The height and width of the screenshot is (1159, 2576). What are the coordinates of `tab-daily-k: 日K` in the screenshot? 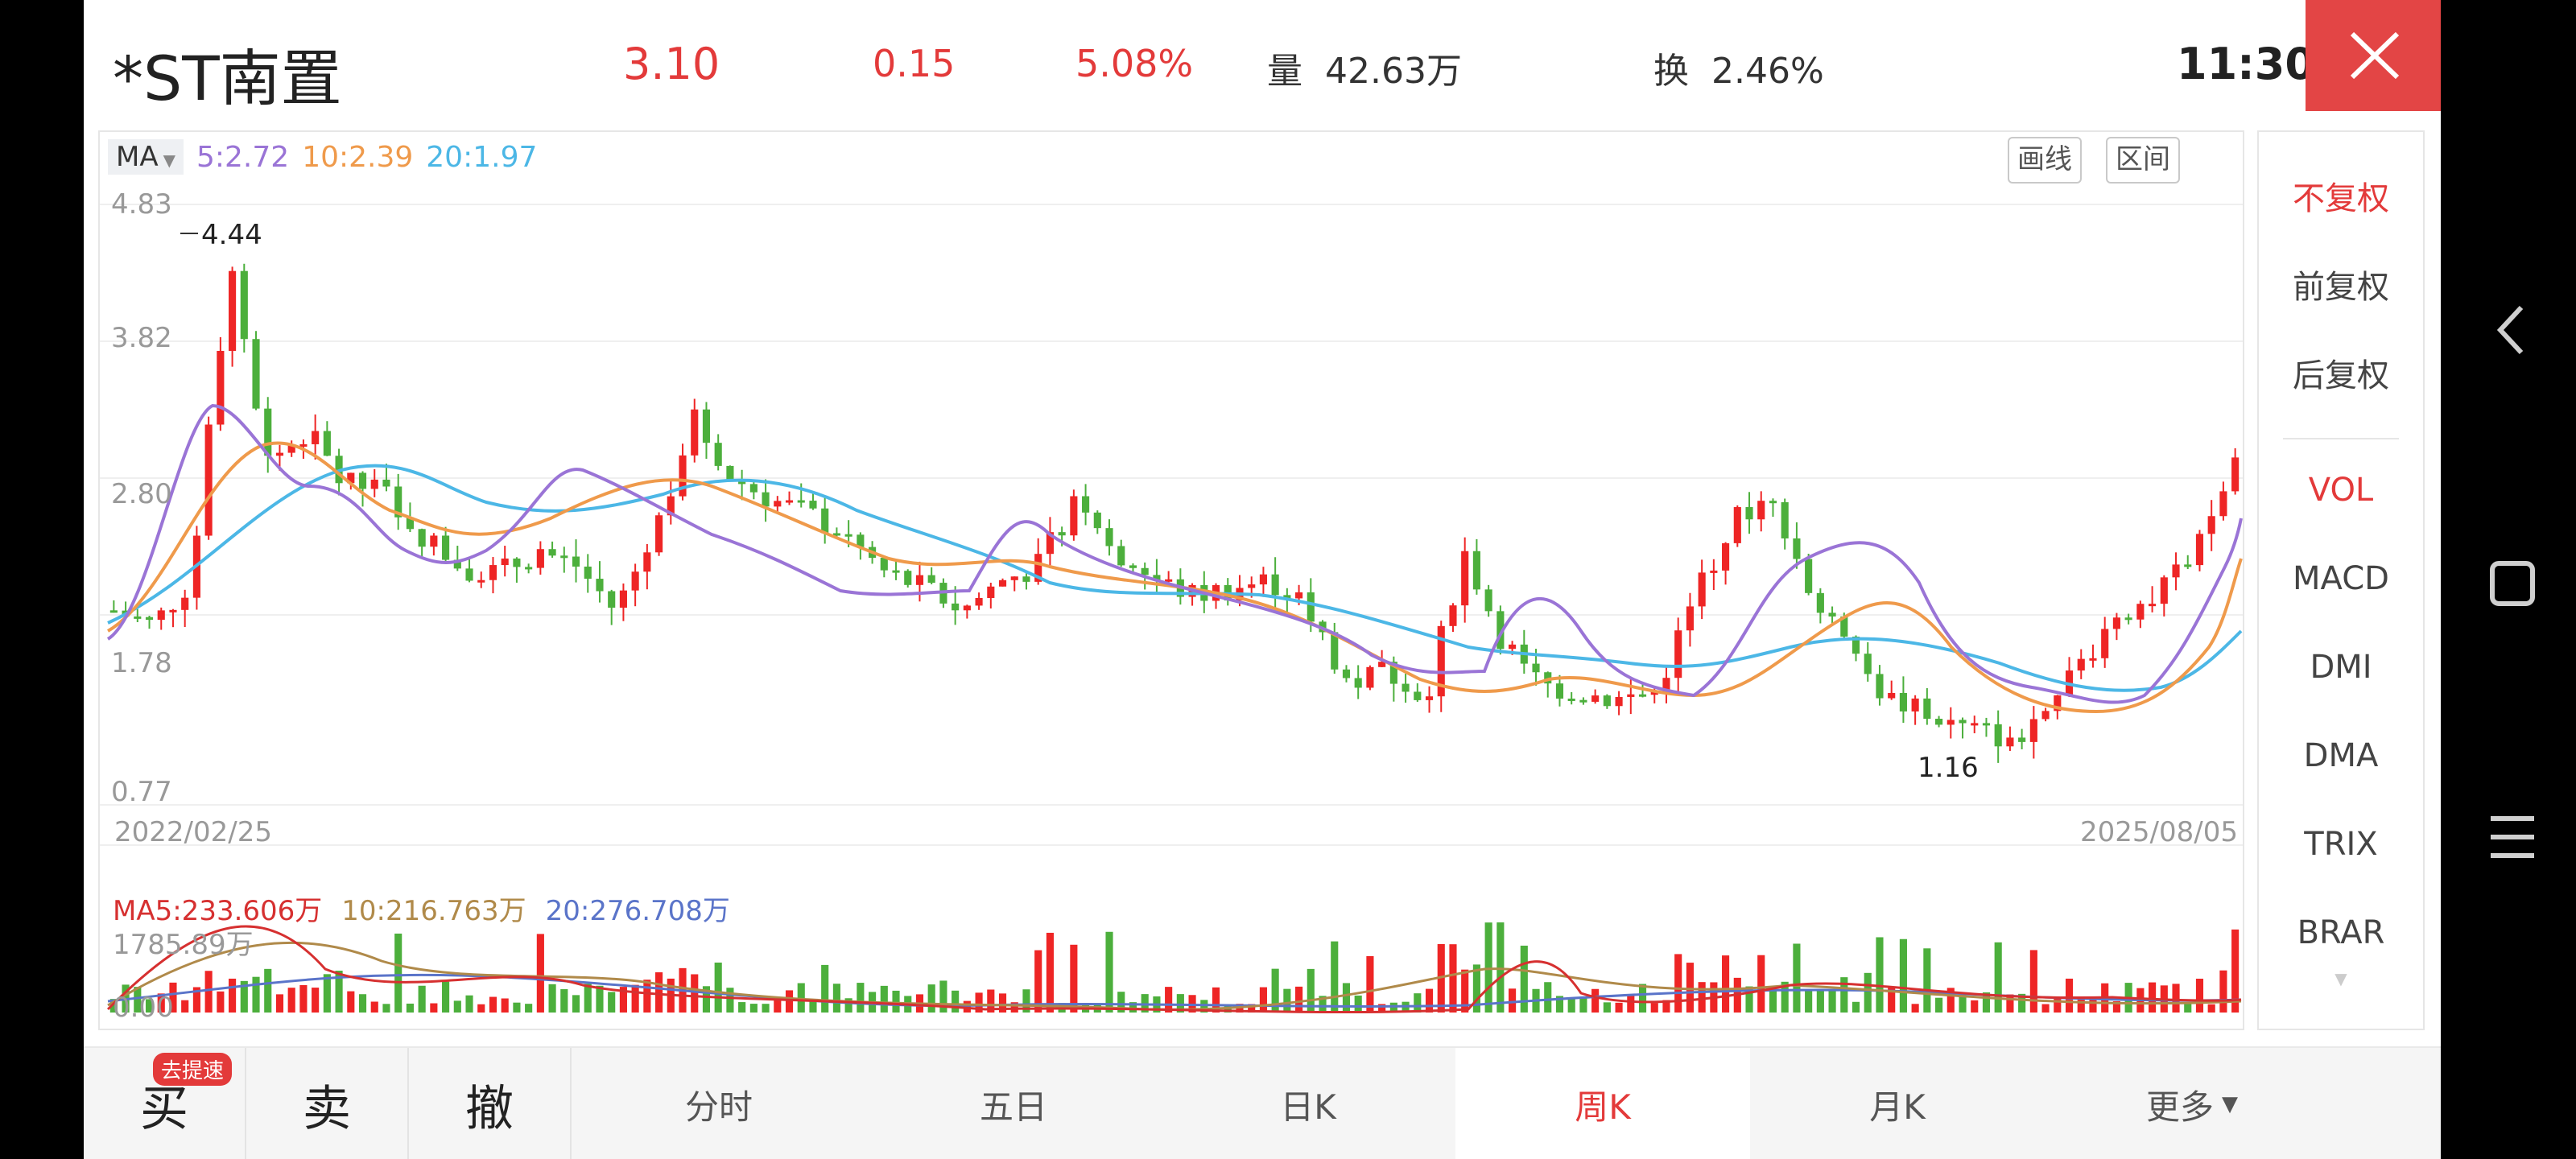 It's located at (1308, 1107).